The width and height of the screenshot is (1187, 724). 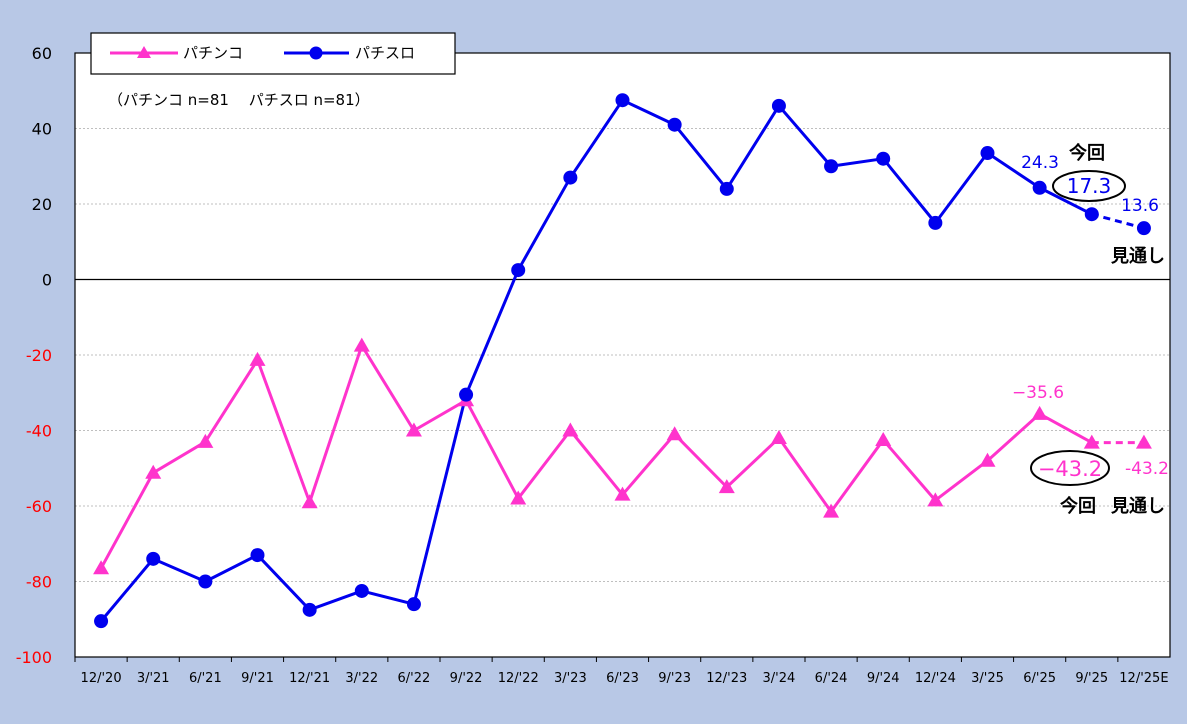 What do you see at coordinates (779, 678) in the screenshot?
I see `x-tick-label: 3/'24` at bounding box center [779, 678].